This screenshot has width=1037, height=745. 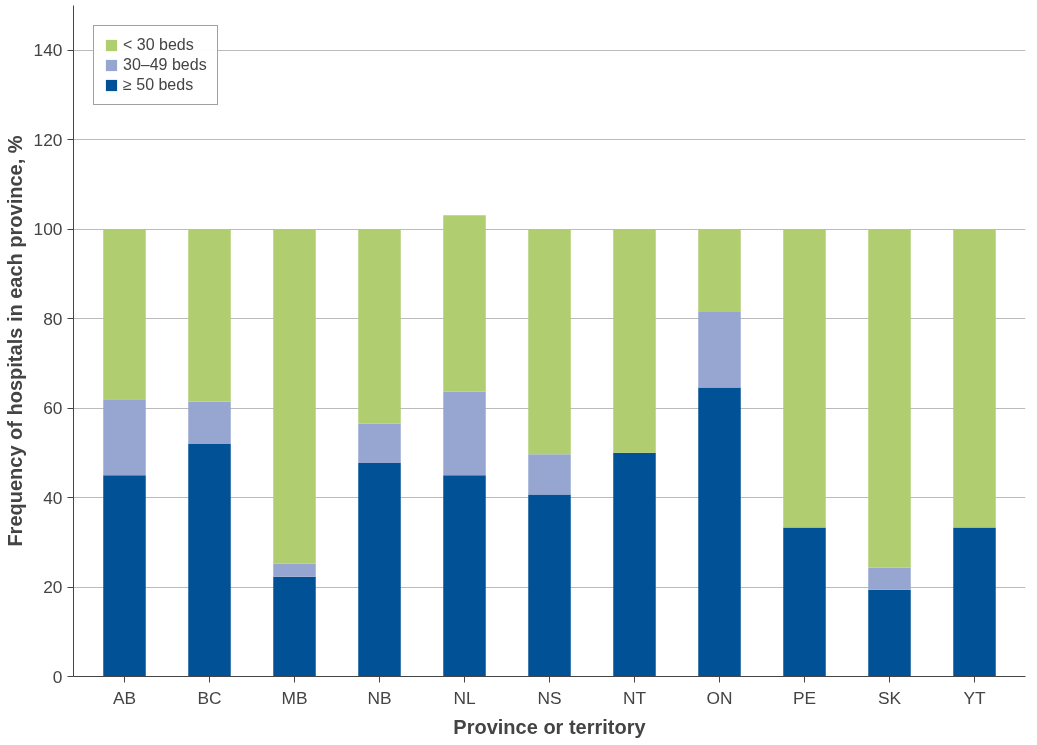 I want to click on x-axis-title: Province or territory, so click(x=550, y=726).